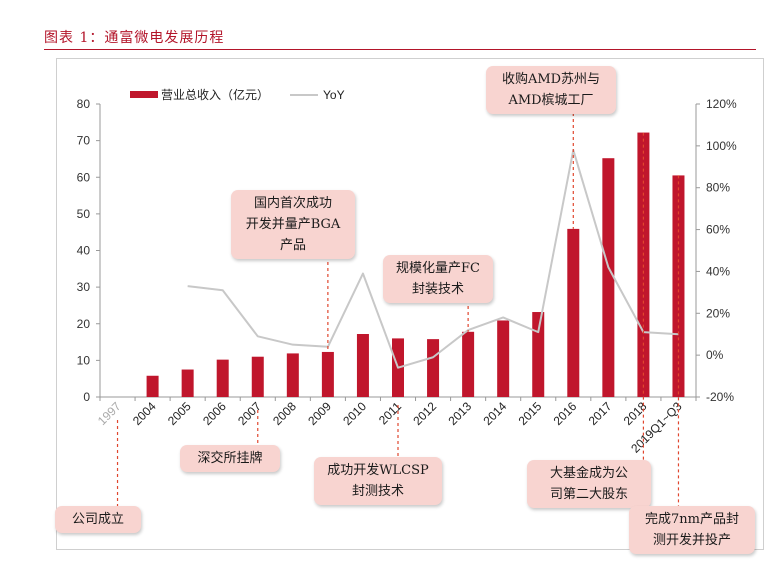 This screenshot has width=784, height=570. I want to click on x-tick-label: 2005, so click(179, 413).